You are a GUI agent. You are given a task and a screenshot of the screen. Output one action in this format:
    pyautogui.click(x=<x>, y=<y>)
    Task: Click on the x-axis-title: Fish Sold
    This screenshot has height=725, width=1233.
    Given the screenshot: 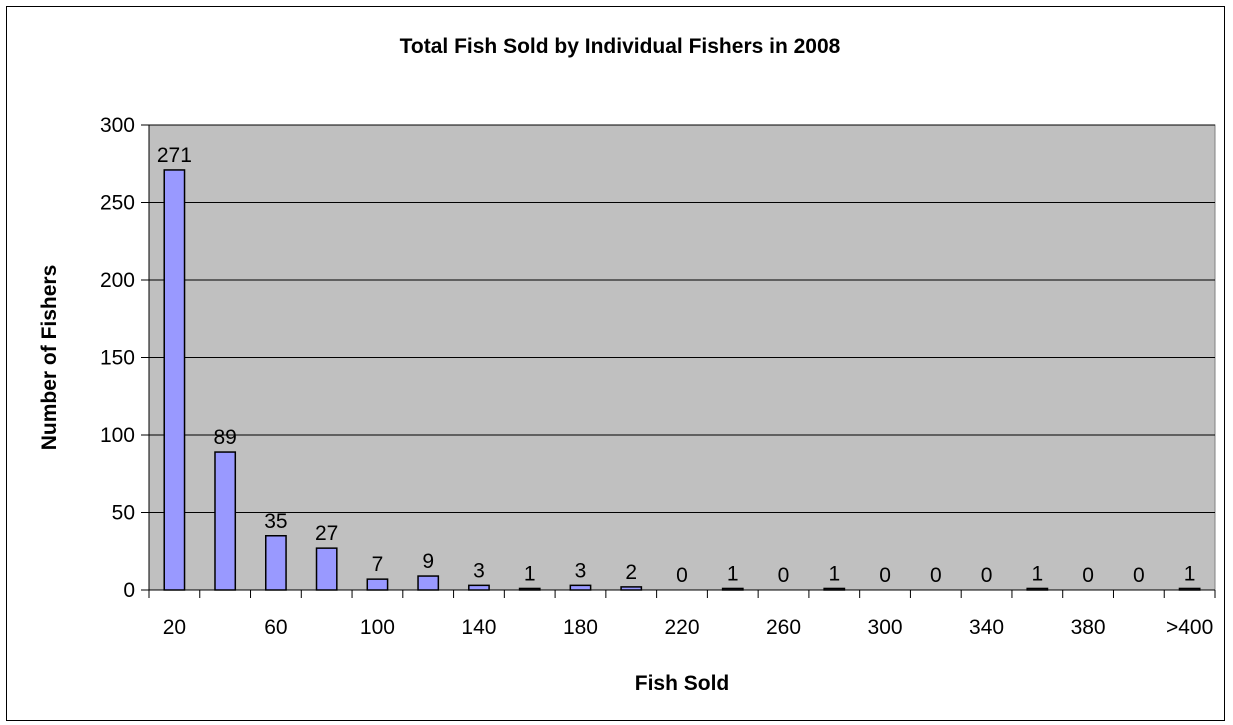 What is the action you would take?
    pyautogui.click(x=682, y=683)
    